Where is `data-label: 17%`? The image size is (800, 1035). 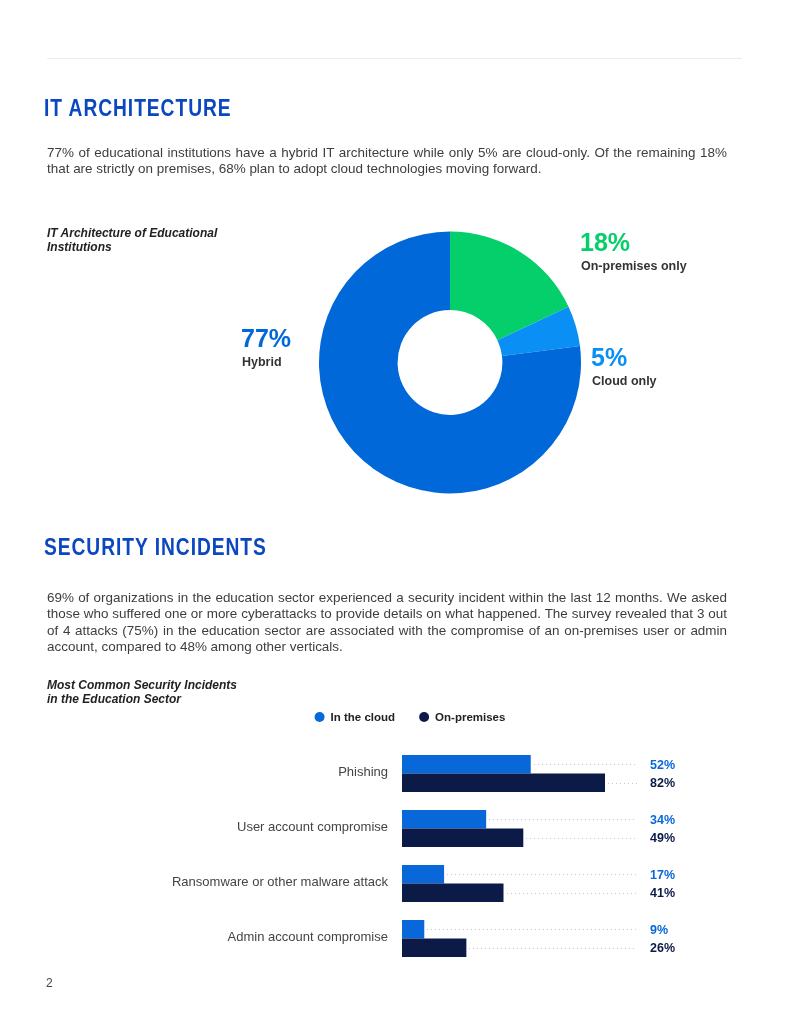 data-label: 17% is located at coordinates (663, 874).